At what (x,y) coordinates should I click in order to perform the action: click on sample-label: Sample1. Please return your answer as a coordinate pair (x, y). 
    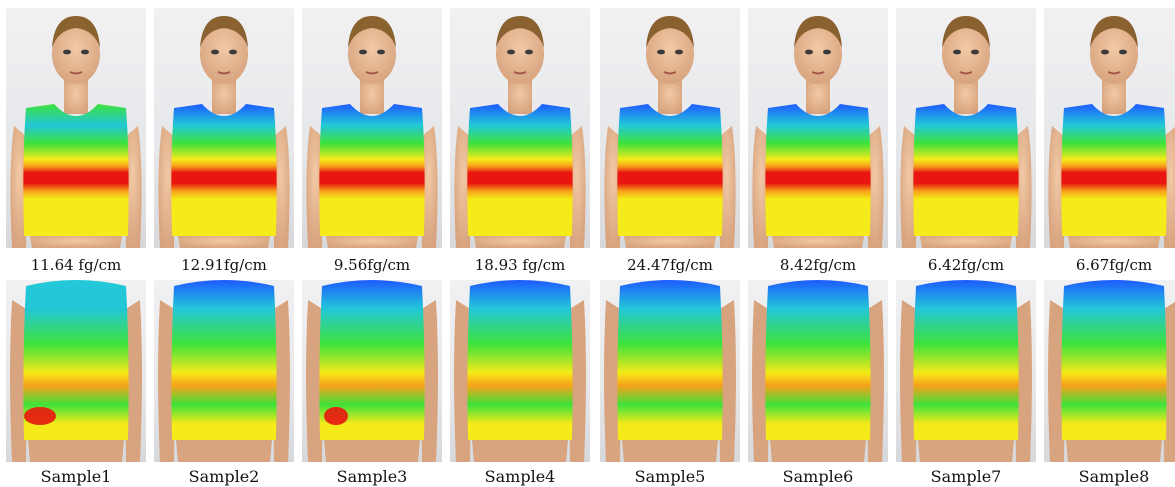
    Looking at the image, I should click on (76, 476).